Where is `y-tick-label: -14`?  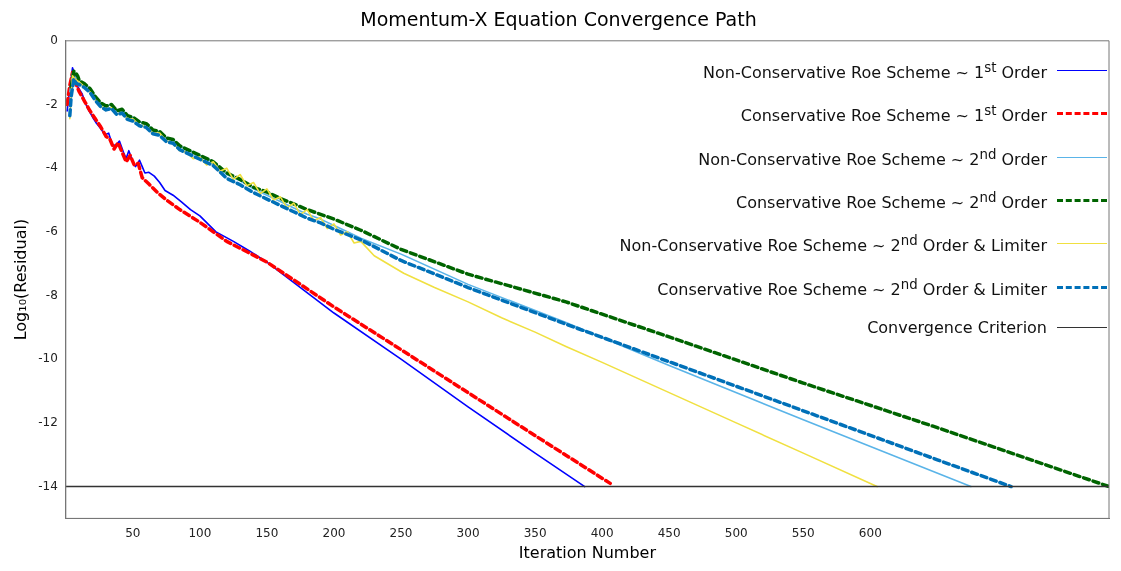
y-tick-label: -14 is located at coordinates (48, 485).